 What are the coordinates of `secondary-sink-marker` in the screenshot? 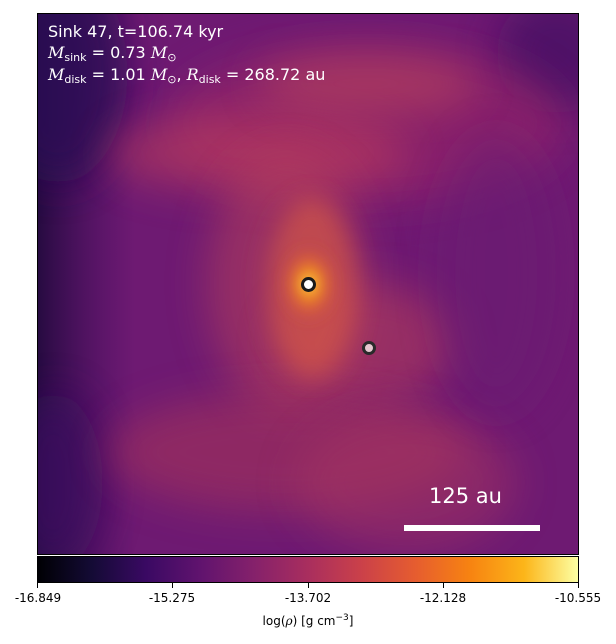 It's located at (369, 348).